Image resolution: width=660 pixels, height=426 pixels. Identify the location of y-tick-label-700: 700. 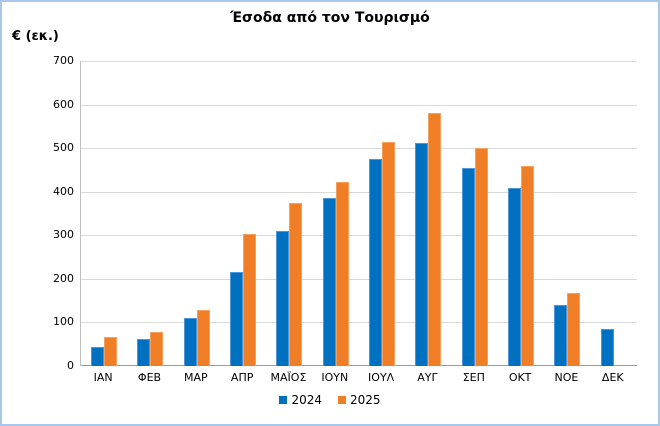
(63, 60).